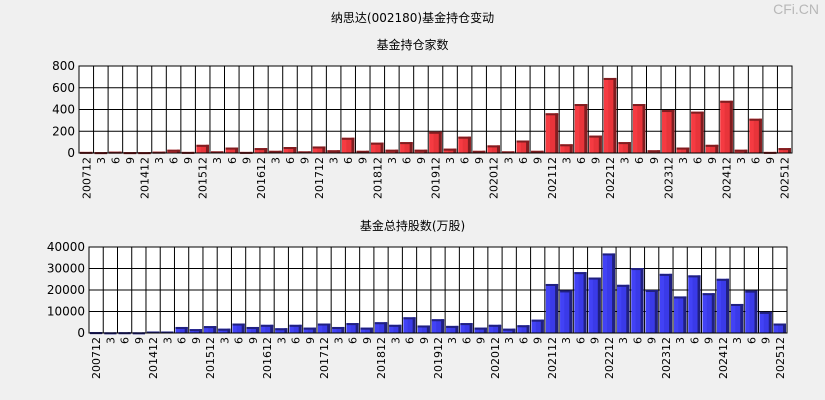 The image size is (825, 400). Describe the element at coordinates (610, 178) in the screenshot. I see `x-tick-label: 202212` at that location.